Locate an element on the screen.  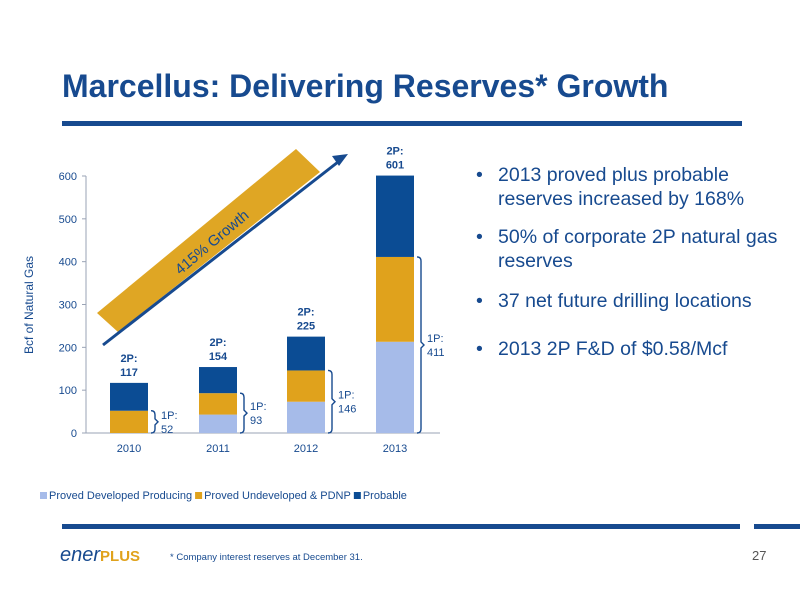
x-tick-label: 2012 is located at coordinates (306, 449).